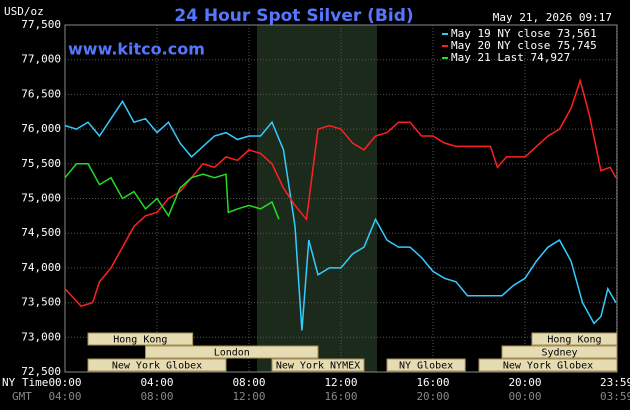 This screenshot has width=630, height=410. Describe the element at coordinates (524, 396) in the screenshot. I see `gmt-tick-label: 00:00` at that location.